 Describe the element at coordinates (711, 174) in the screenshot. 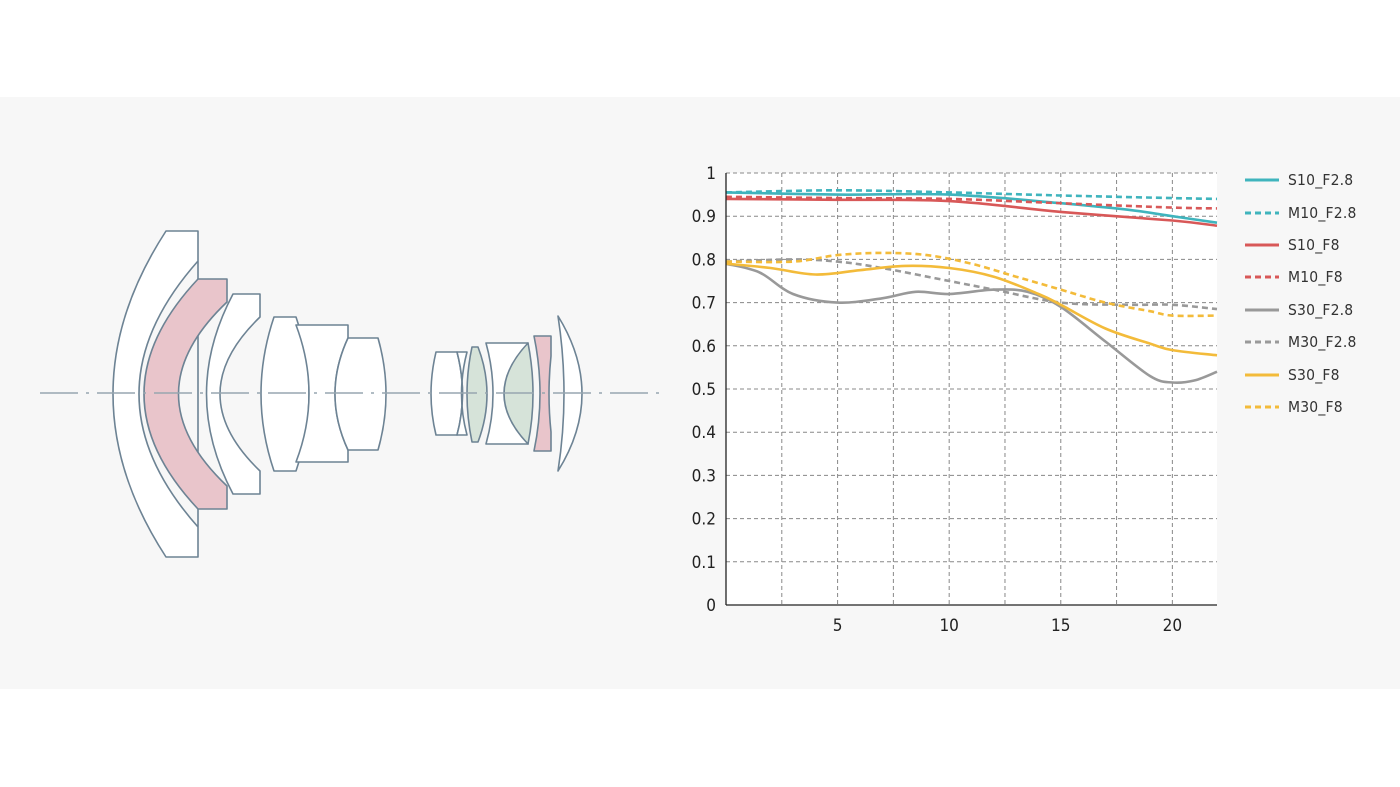

I see `y-tick-label-10: 1` at that location.